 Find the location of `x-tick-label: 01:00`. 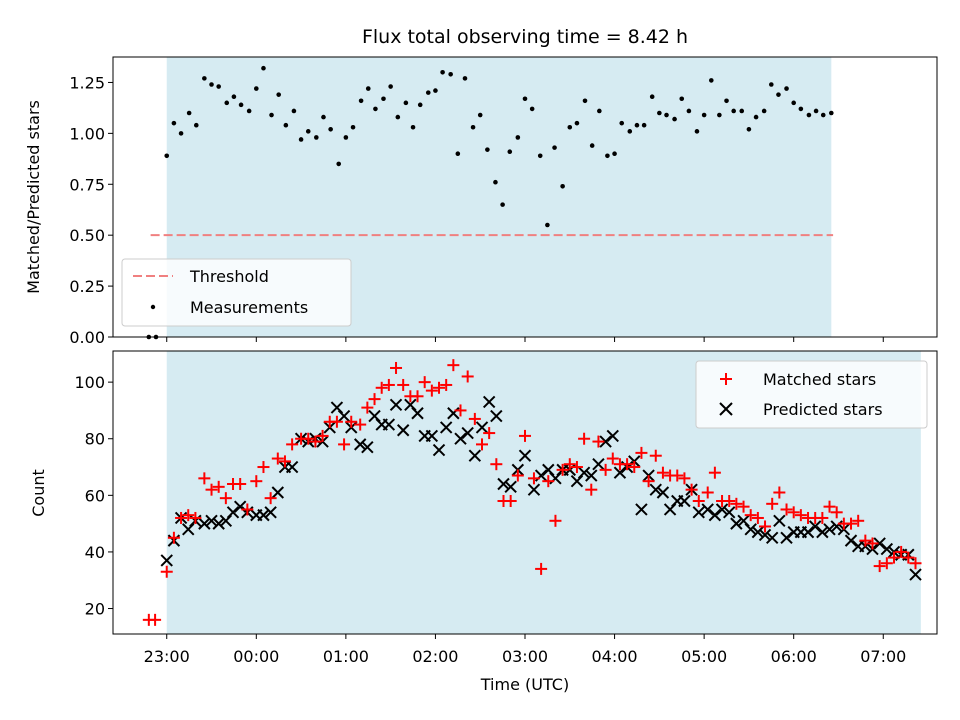

x-tick-label: 01:00 is located at coordinates (346, 656).